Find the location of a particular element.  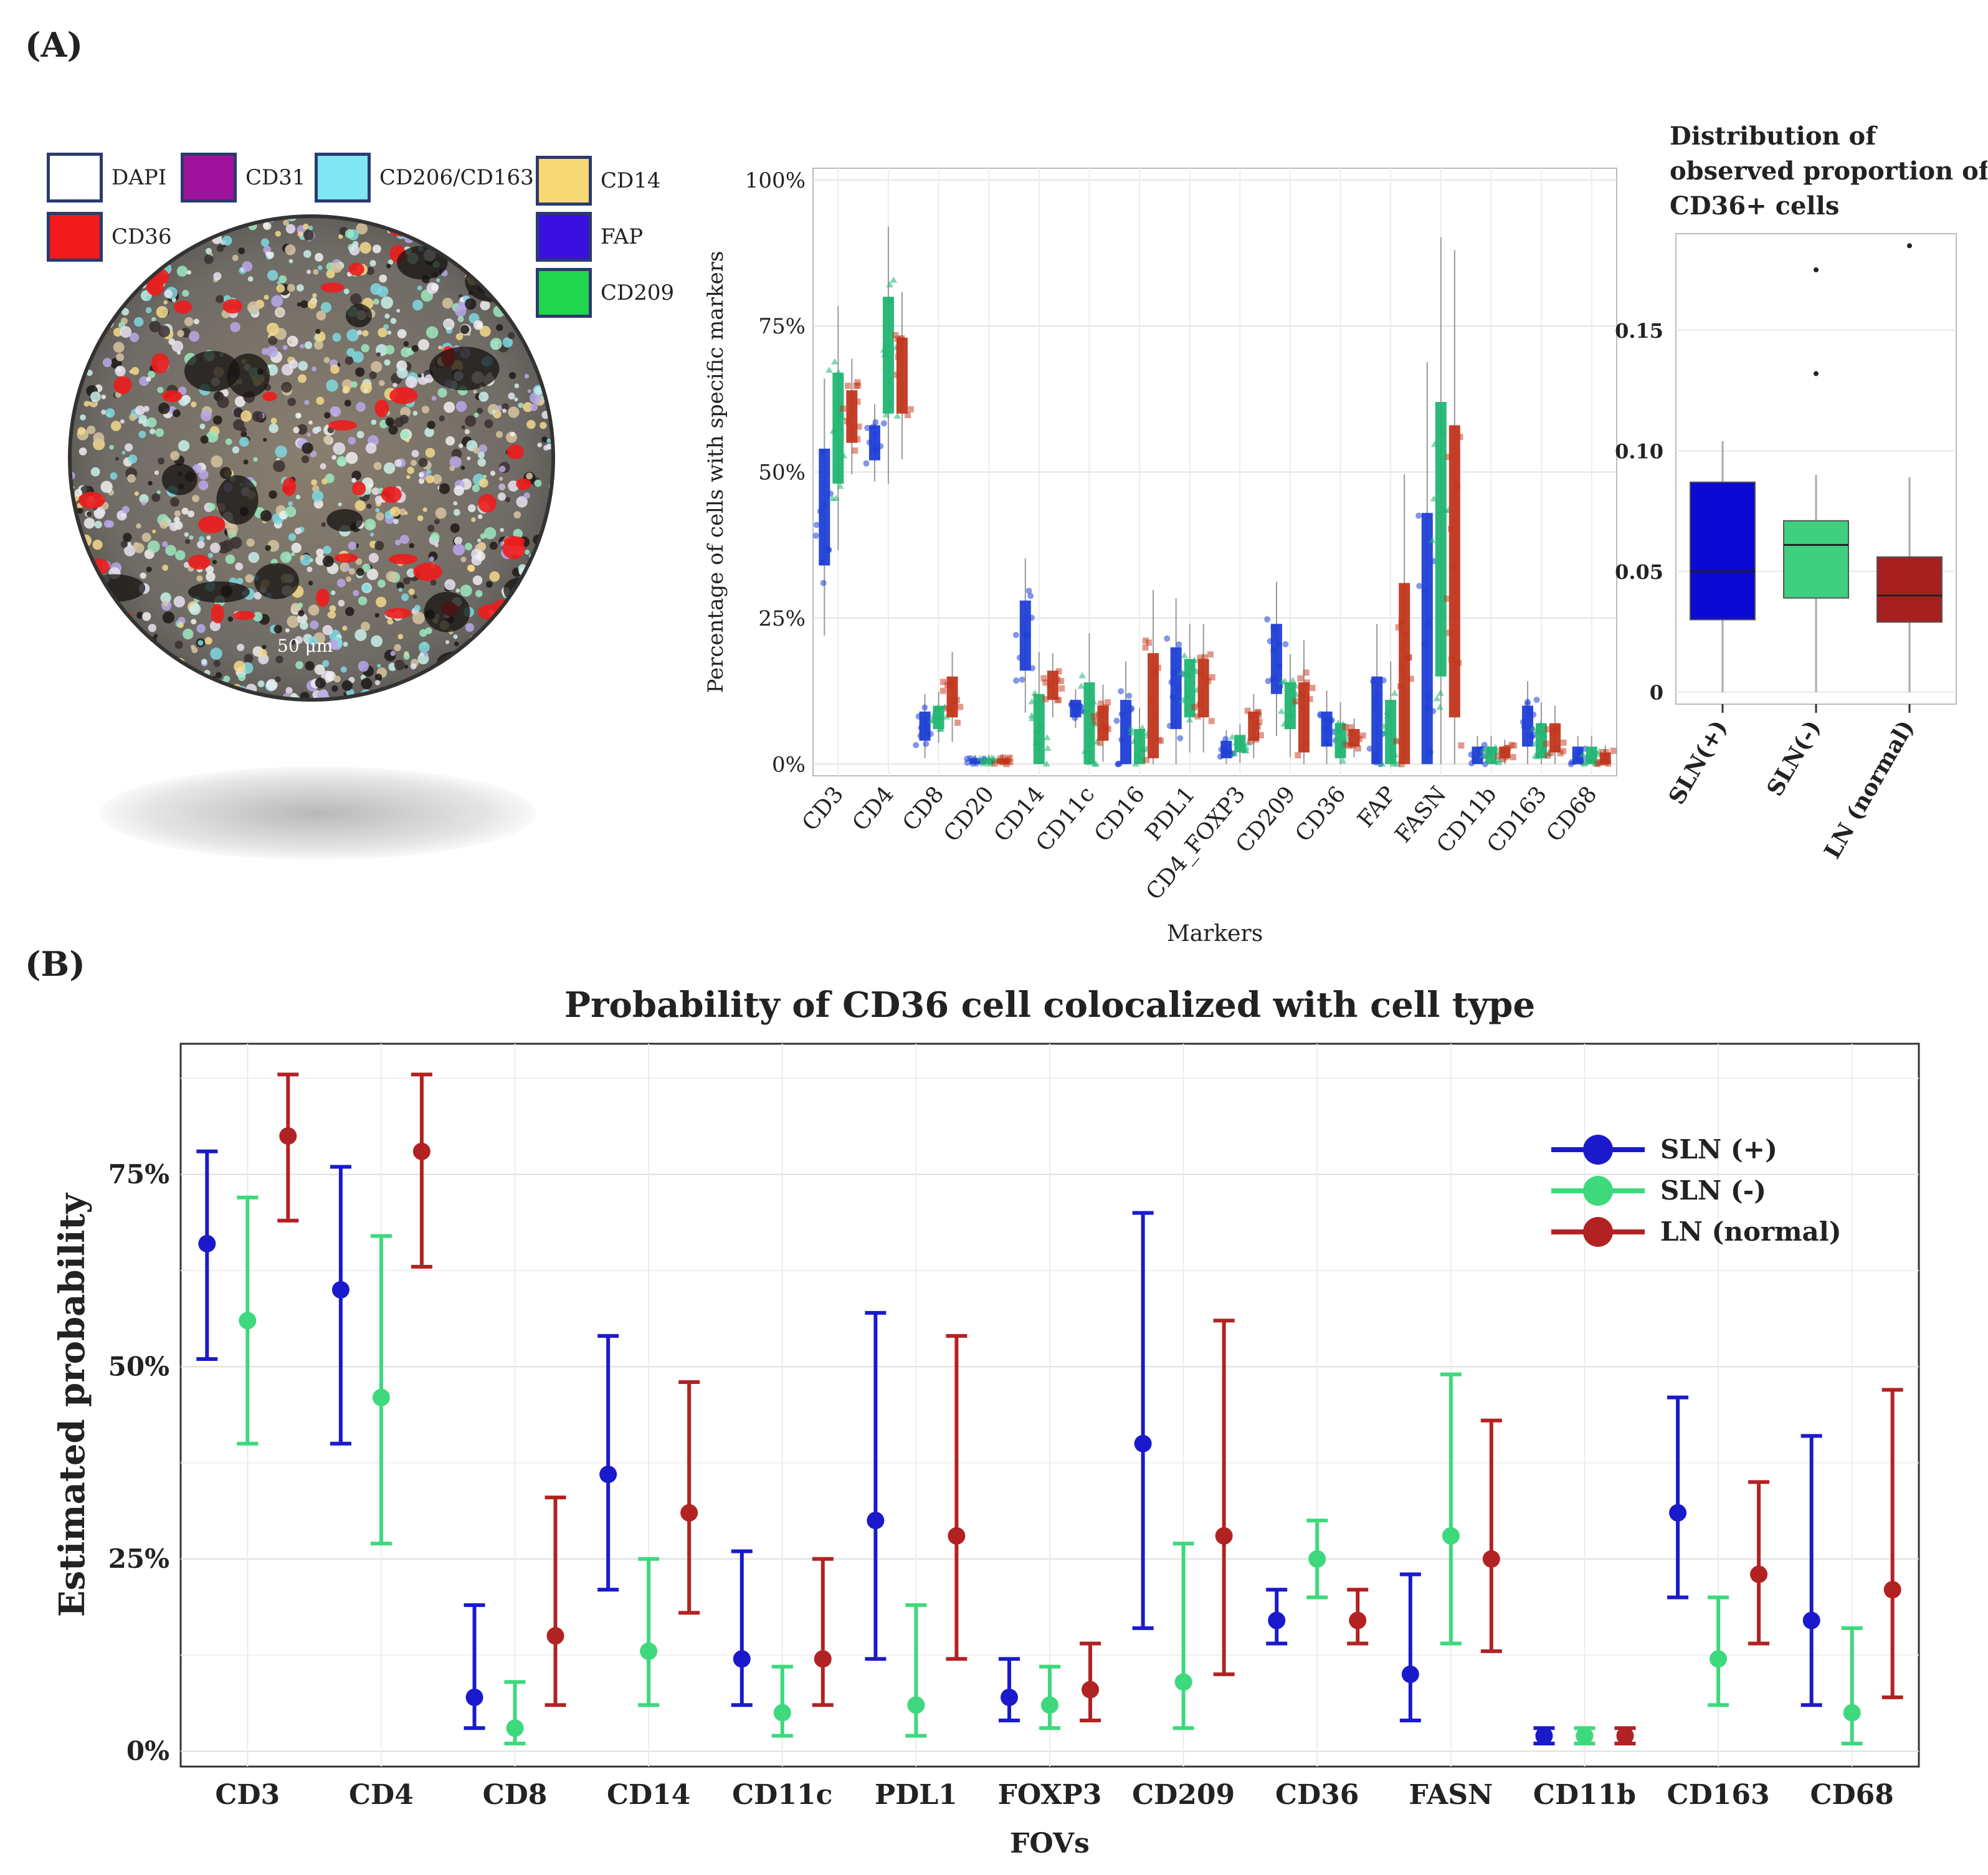

legend-swatch is located at coordinates (75, 237).